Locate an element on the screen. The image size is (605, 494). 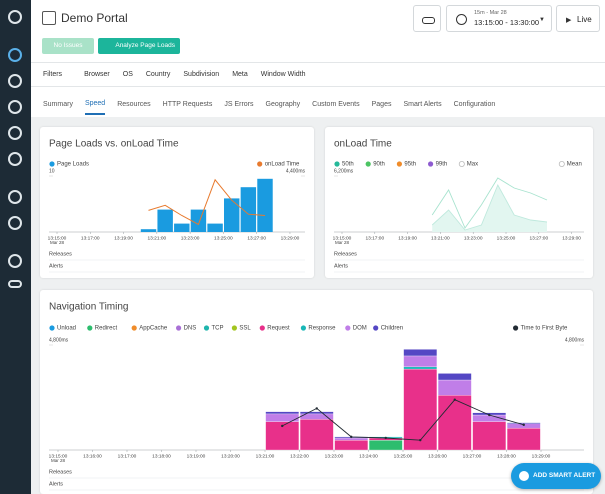
filter-label: Filters is located at coordinates (53, 74).